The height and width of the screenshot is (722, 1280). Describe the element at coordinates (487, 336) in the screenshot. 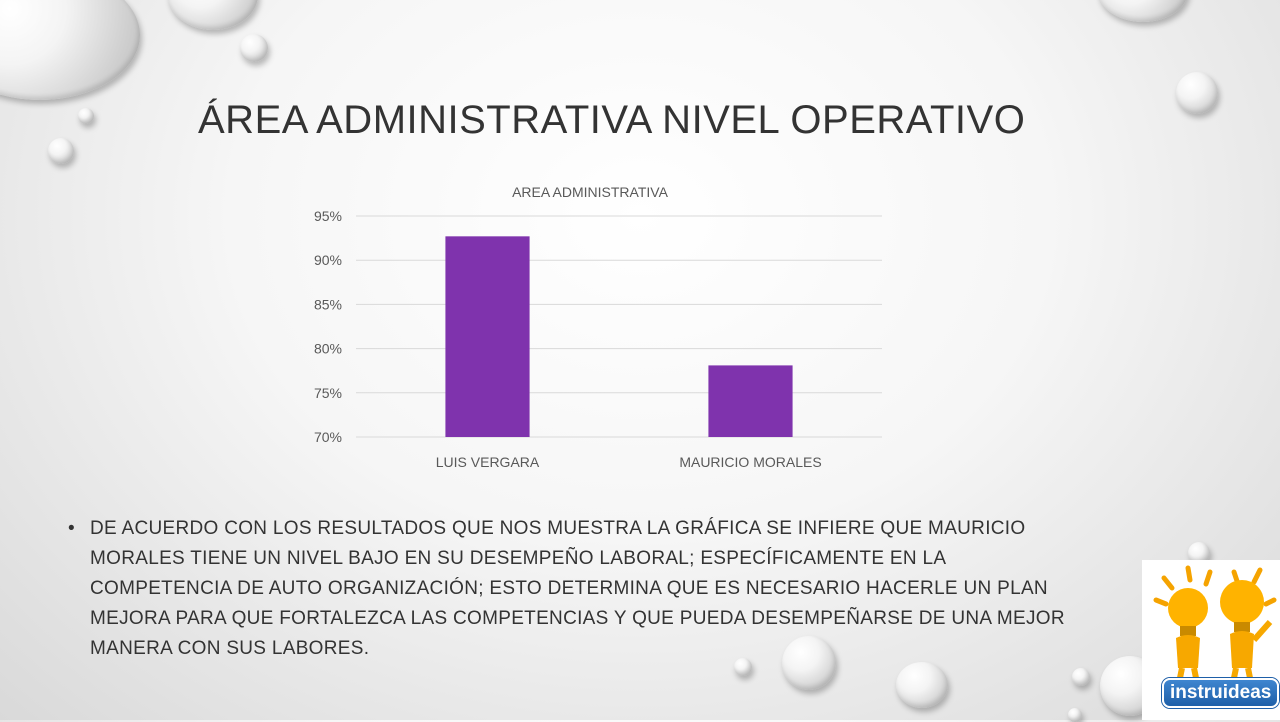

I see `bar-luis-vergara` at that location.